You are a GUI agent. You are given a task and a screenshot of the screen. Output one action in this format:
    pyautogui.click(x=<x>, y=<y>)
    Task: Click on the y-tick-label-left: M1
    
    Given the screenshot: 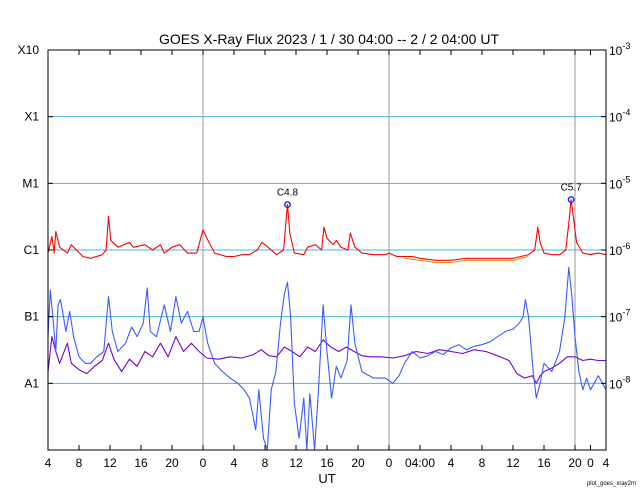 What is the action you would take?
    pyautogui.click(x=30, y=183)
    